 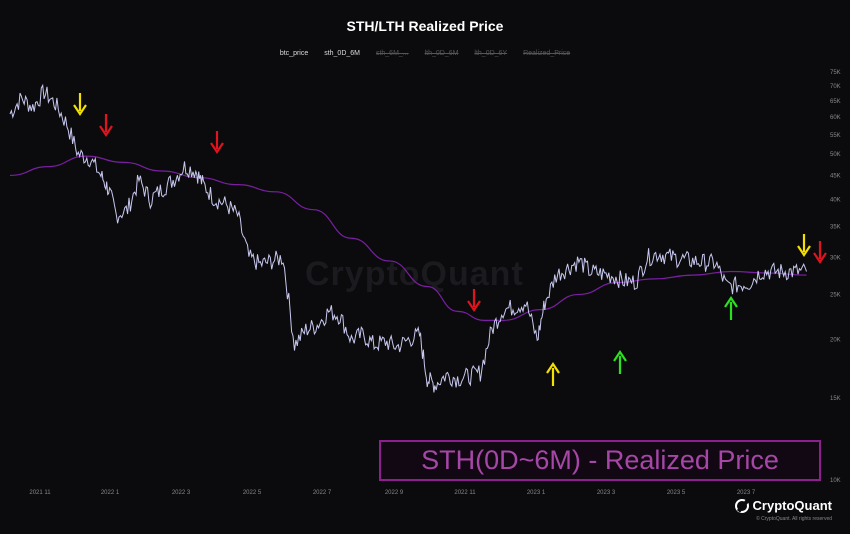 What do you see at coordinates (606, 493) in the screenshot?
I see `x-tick-label: 2023 3` at bounding box center [606, 493].